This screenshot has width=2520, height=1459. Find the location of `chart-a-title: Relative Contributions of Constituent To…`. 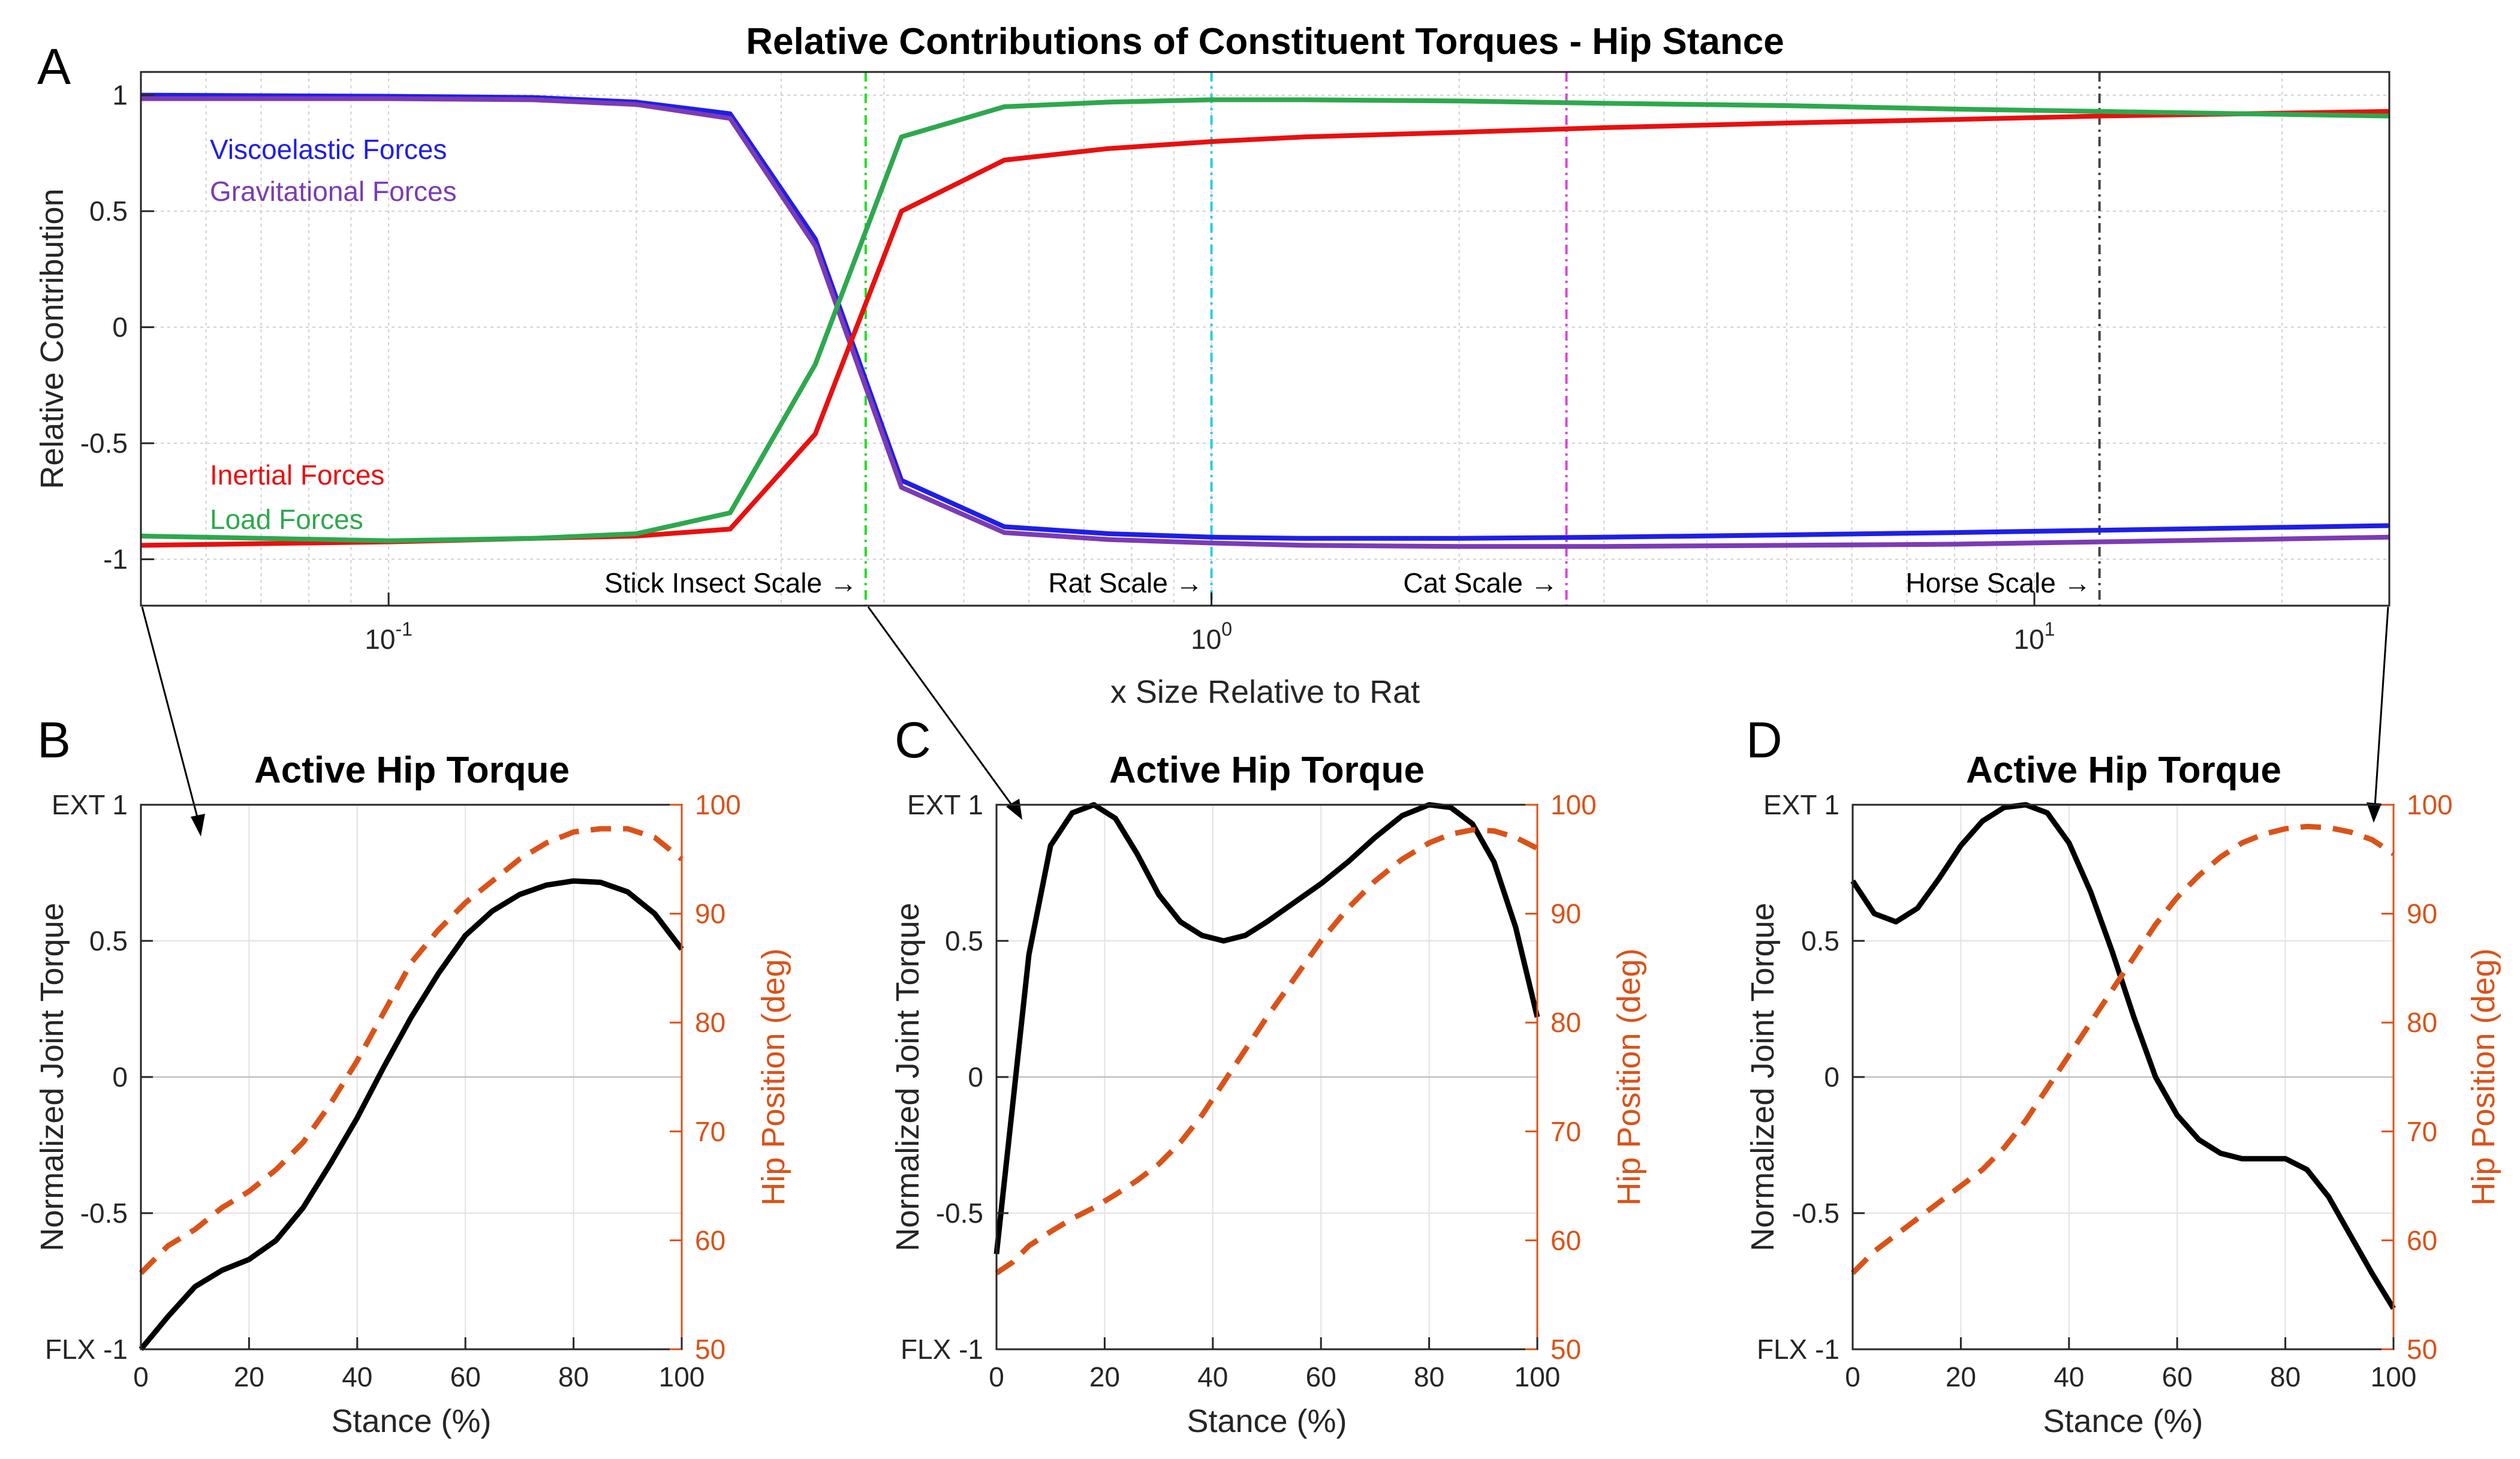

chart-a-title: Relative Contributions of Constituent To… is located at coordinates (1265, 41).